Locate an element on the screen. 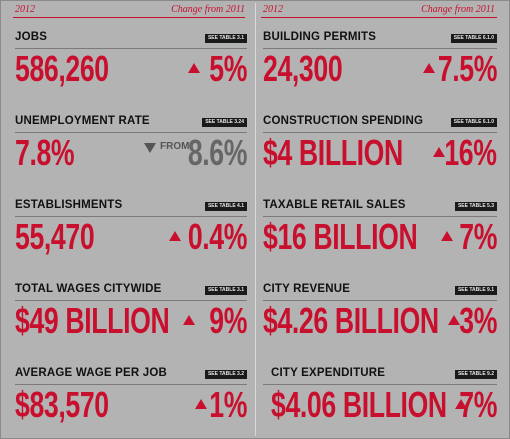 This screenshot has height=439, width=510. stat-label: BUILDING PERMITS is located at coordinates (320, 37).